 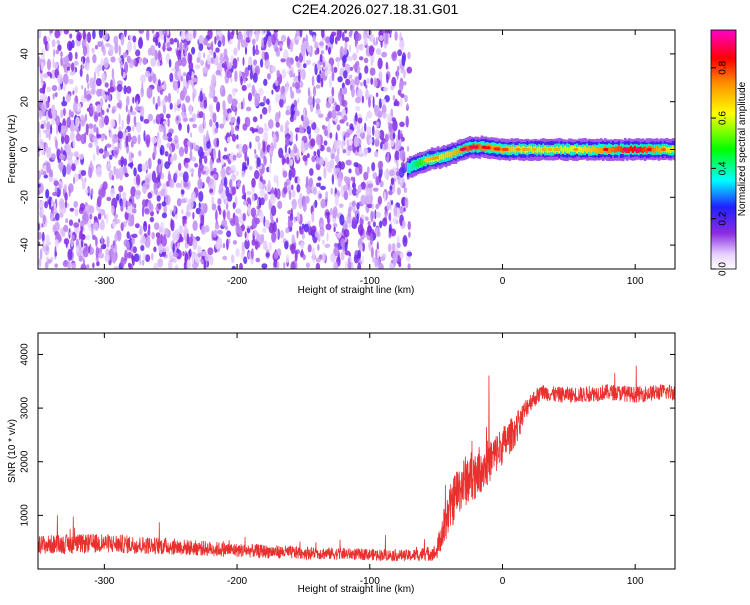 What do you see at coordinates (663, 149) in the screenshot?
I see `heatmap-signal-peak` at bounding box center [663, 149].